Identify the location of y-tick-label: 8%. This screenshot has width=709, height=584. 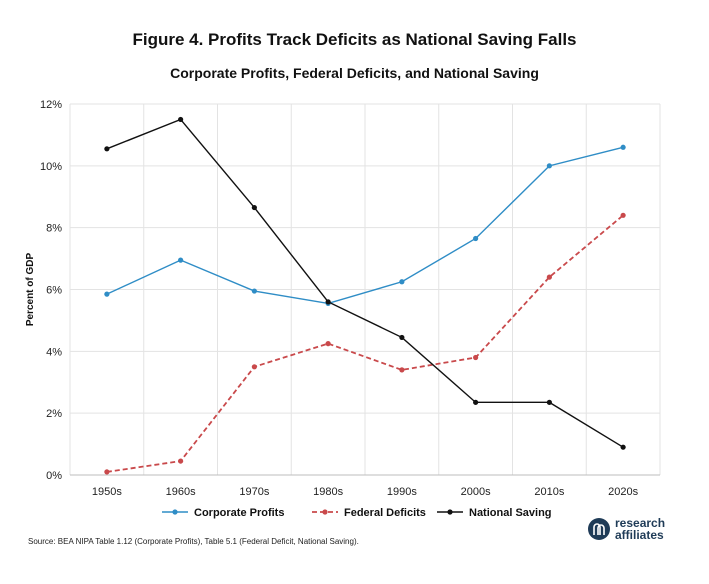
(54, 229).